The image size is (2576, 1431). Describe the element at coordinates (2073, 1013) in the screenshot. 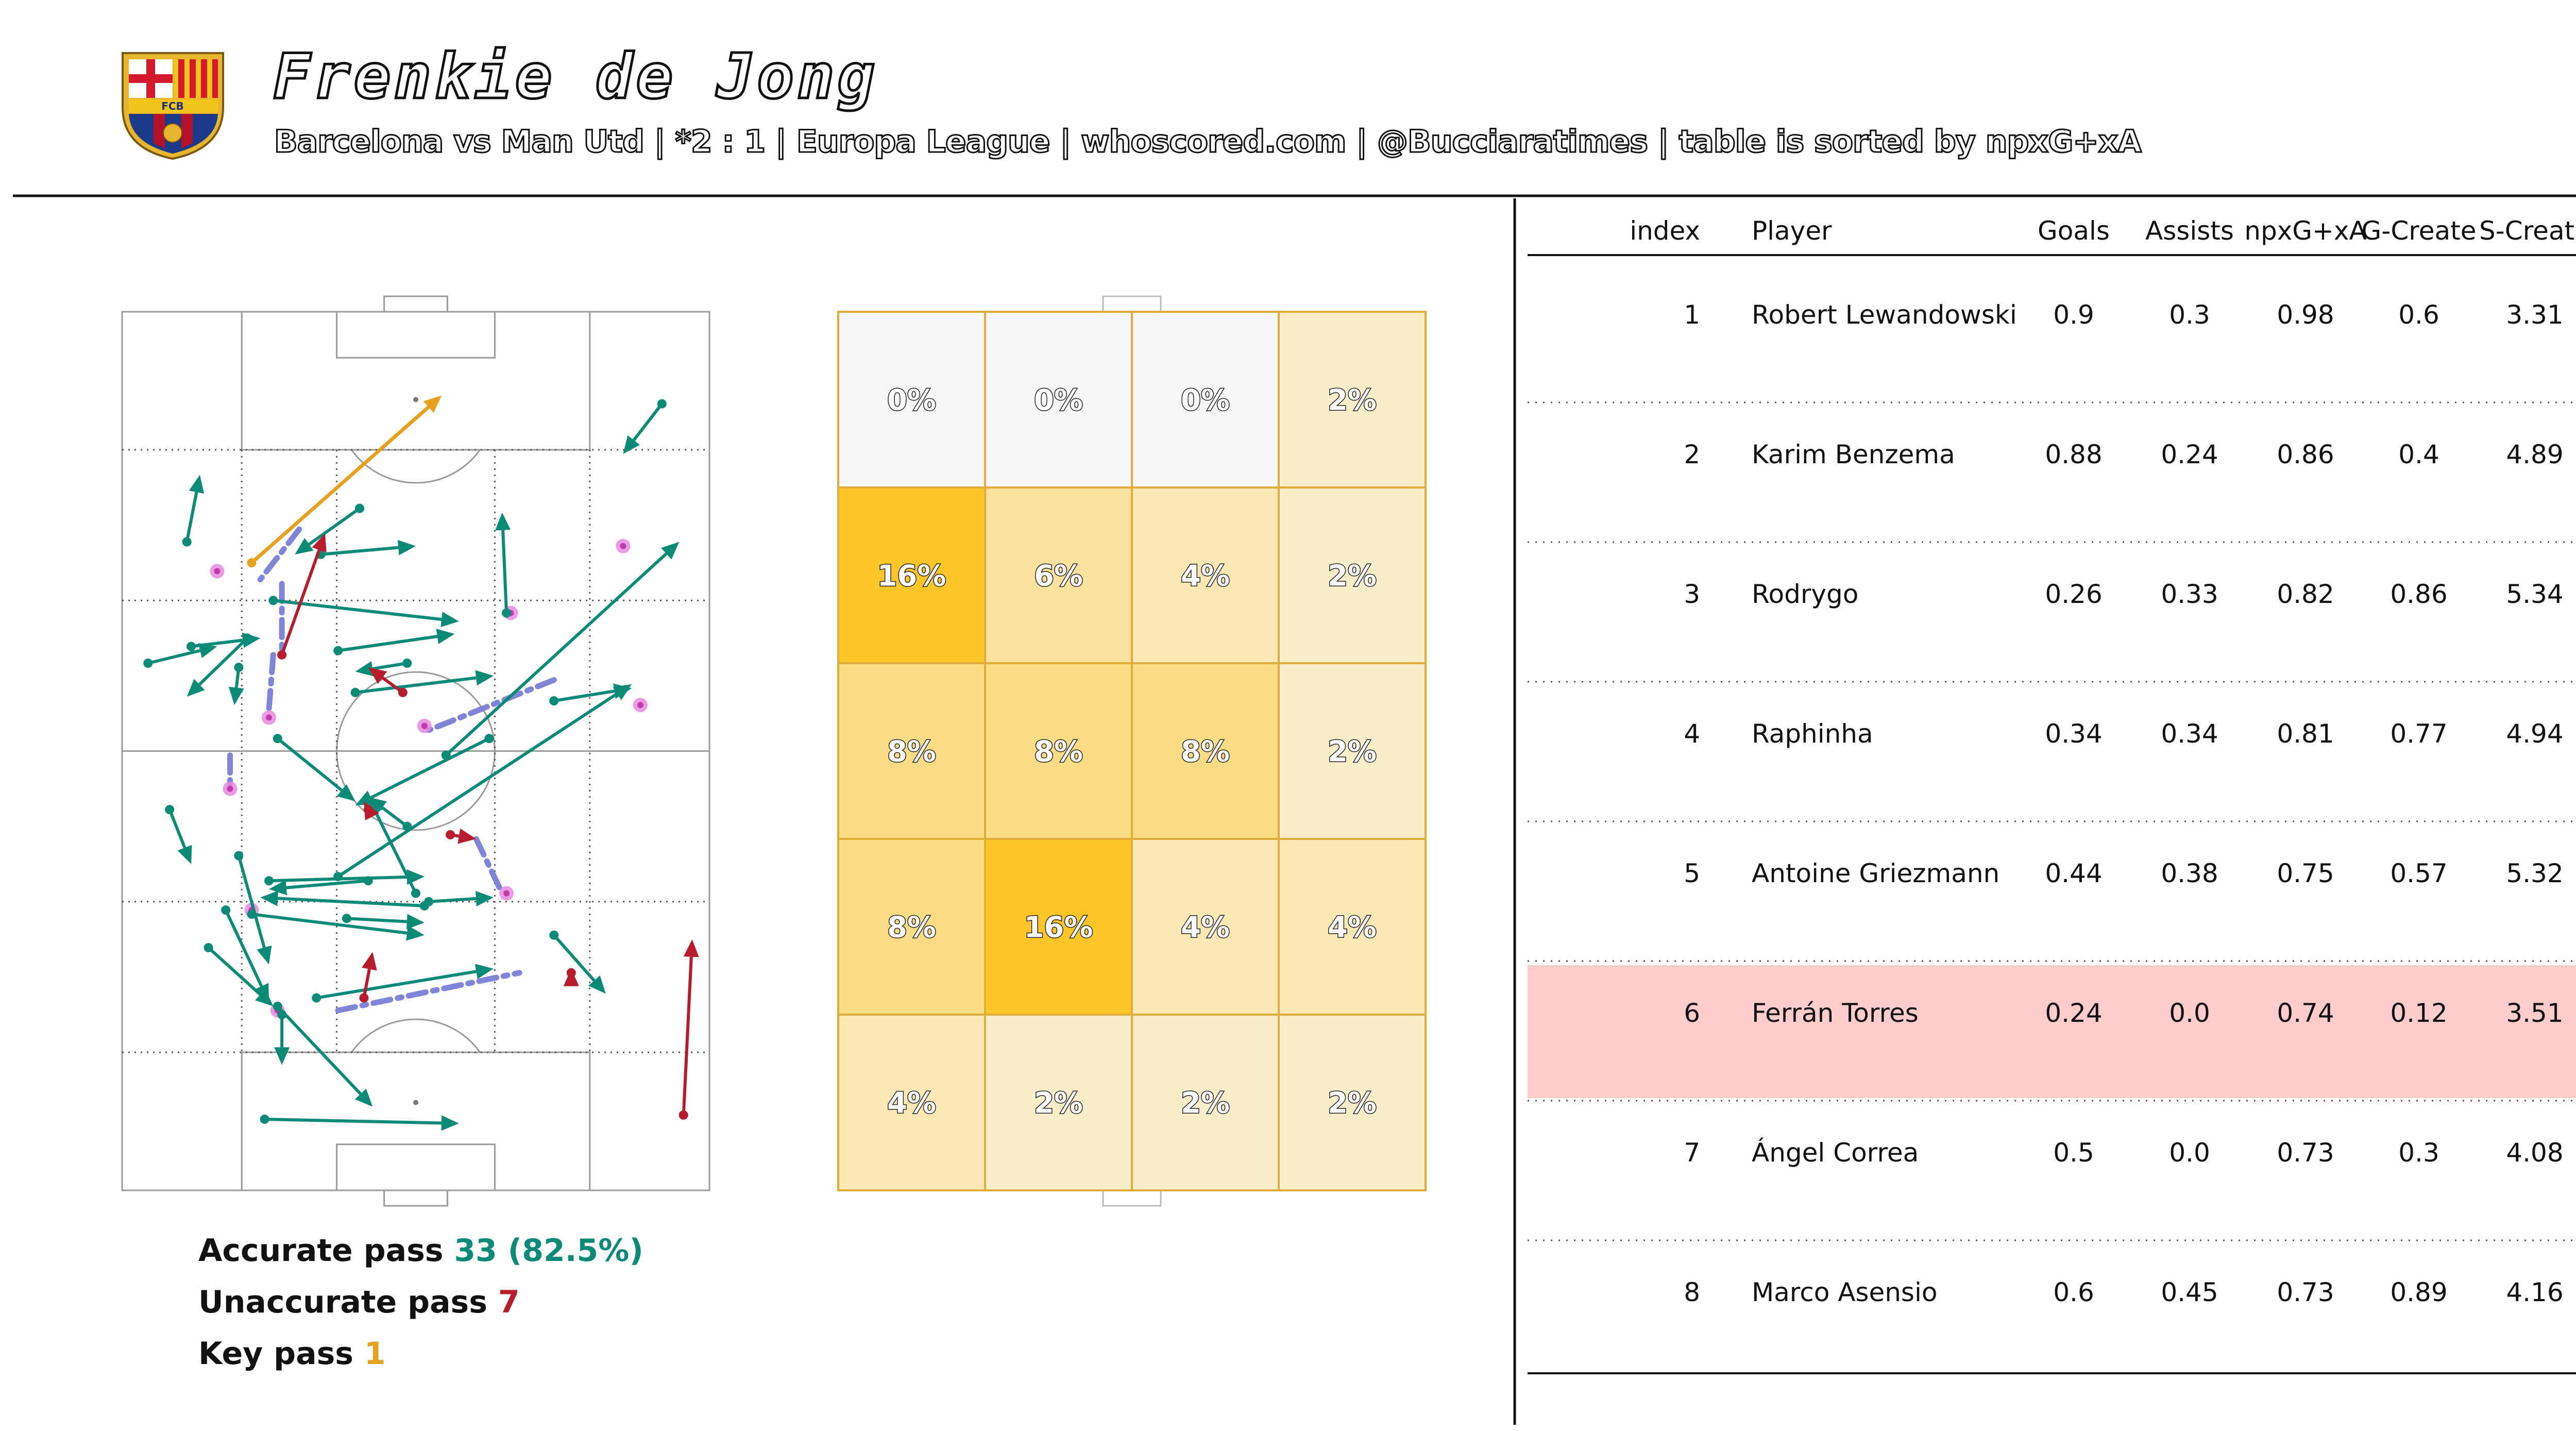

I see `table-cell-5-2: 0.24` at that location.